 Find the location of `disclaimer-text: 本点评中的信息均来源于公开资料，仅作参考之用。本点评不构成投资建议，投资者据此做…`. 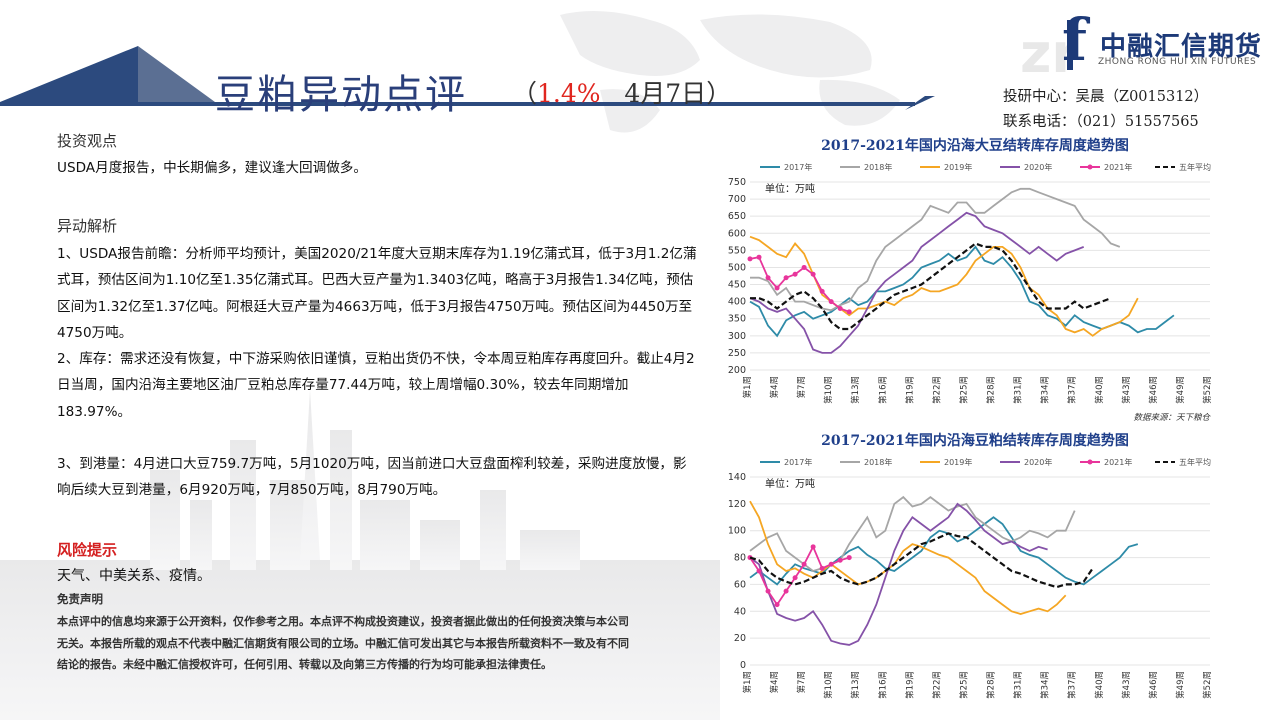

disclaimer-text: 本点评中的信息均来源于公开资料，仅作参考之用。本点评不构成投资建议，投资者据此做… is located at coordinates (343, 643).